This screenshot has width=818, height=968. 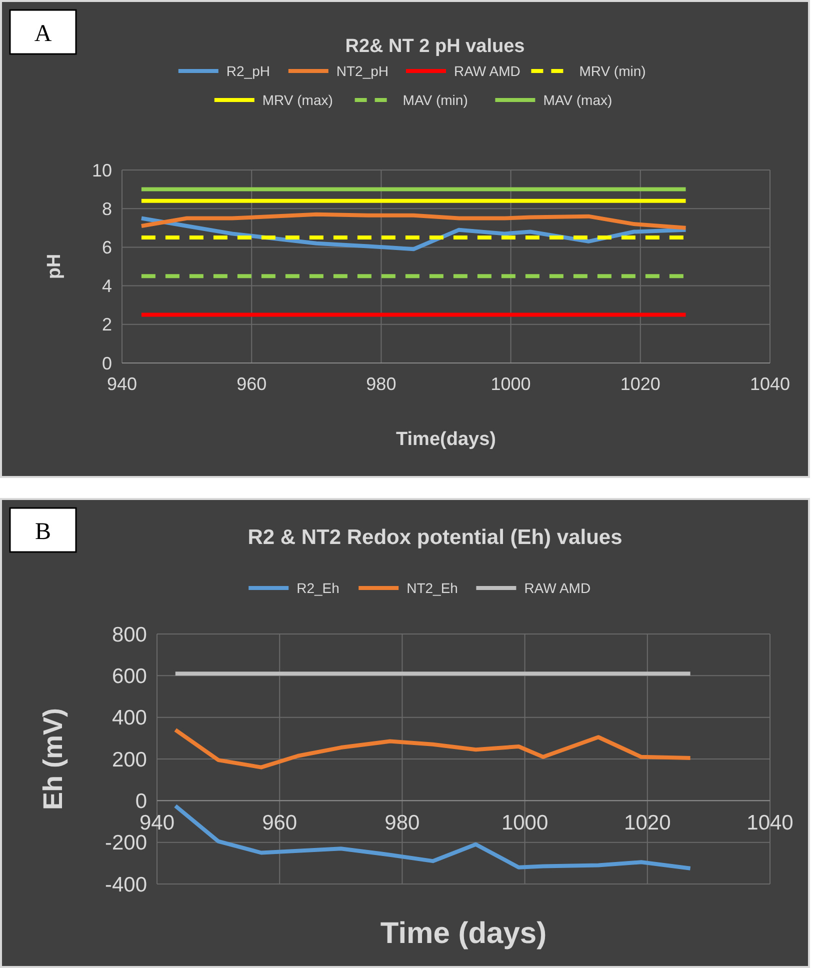 I want to click on y-tick-label: -400, so click(x=125, y=884).